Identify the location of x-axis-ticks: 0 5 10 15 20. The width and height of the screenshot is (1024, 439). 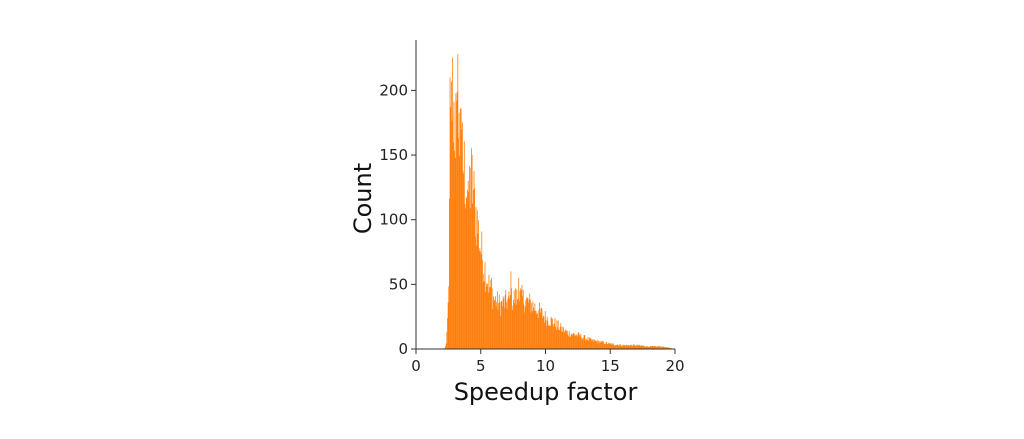
(548, 362).